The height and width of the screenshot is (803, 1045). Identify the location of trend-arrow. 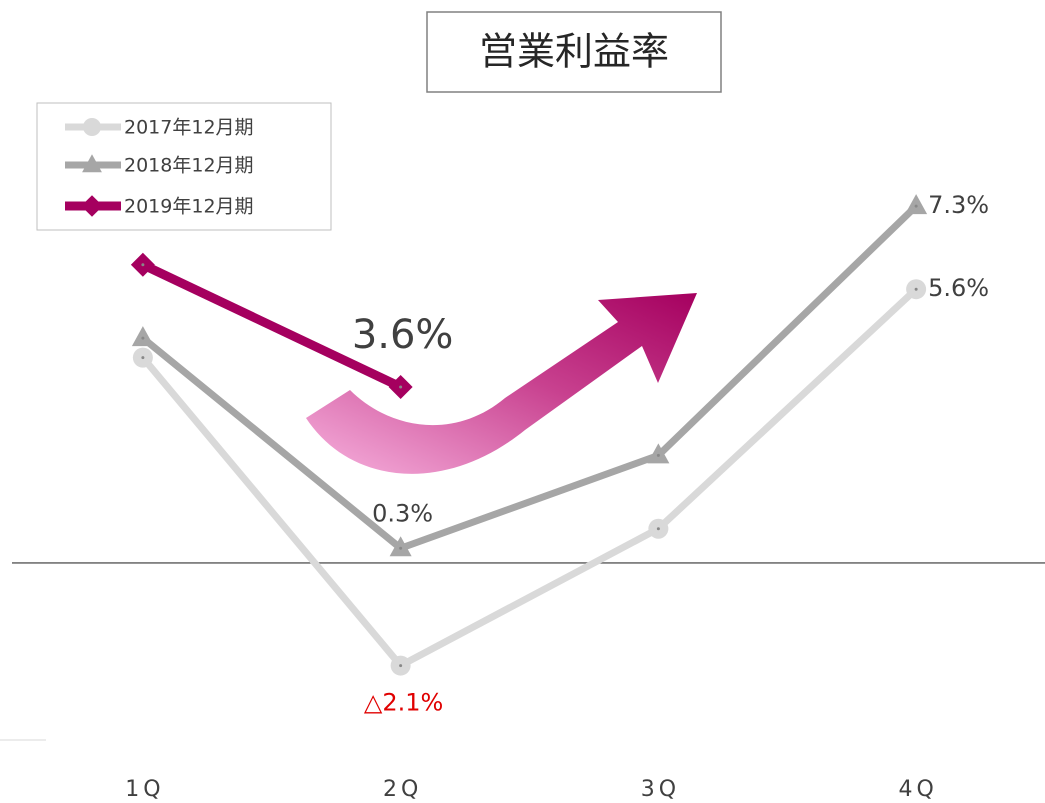
(501, 383).